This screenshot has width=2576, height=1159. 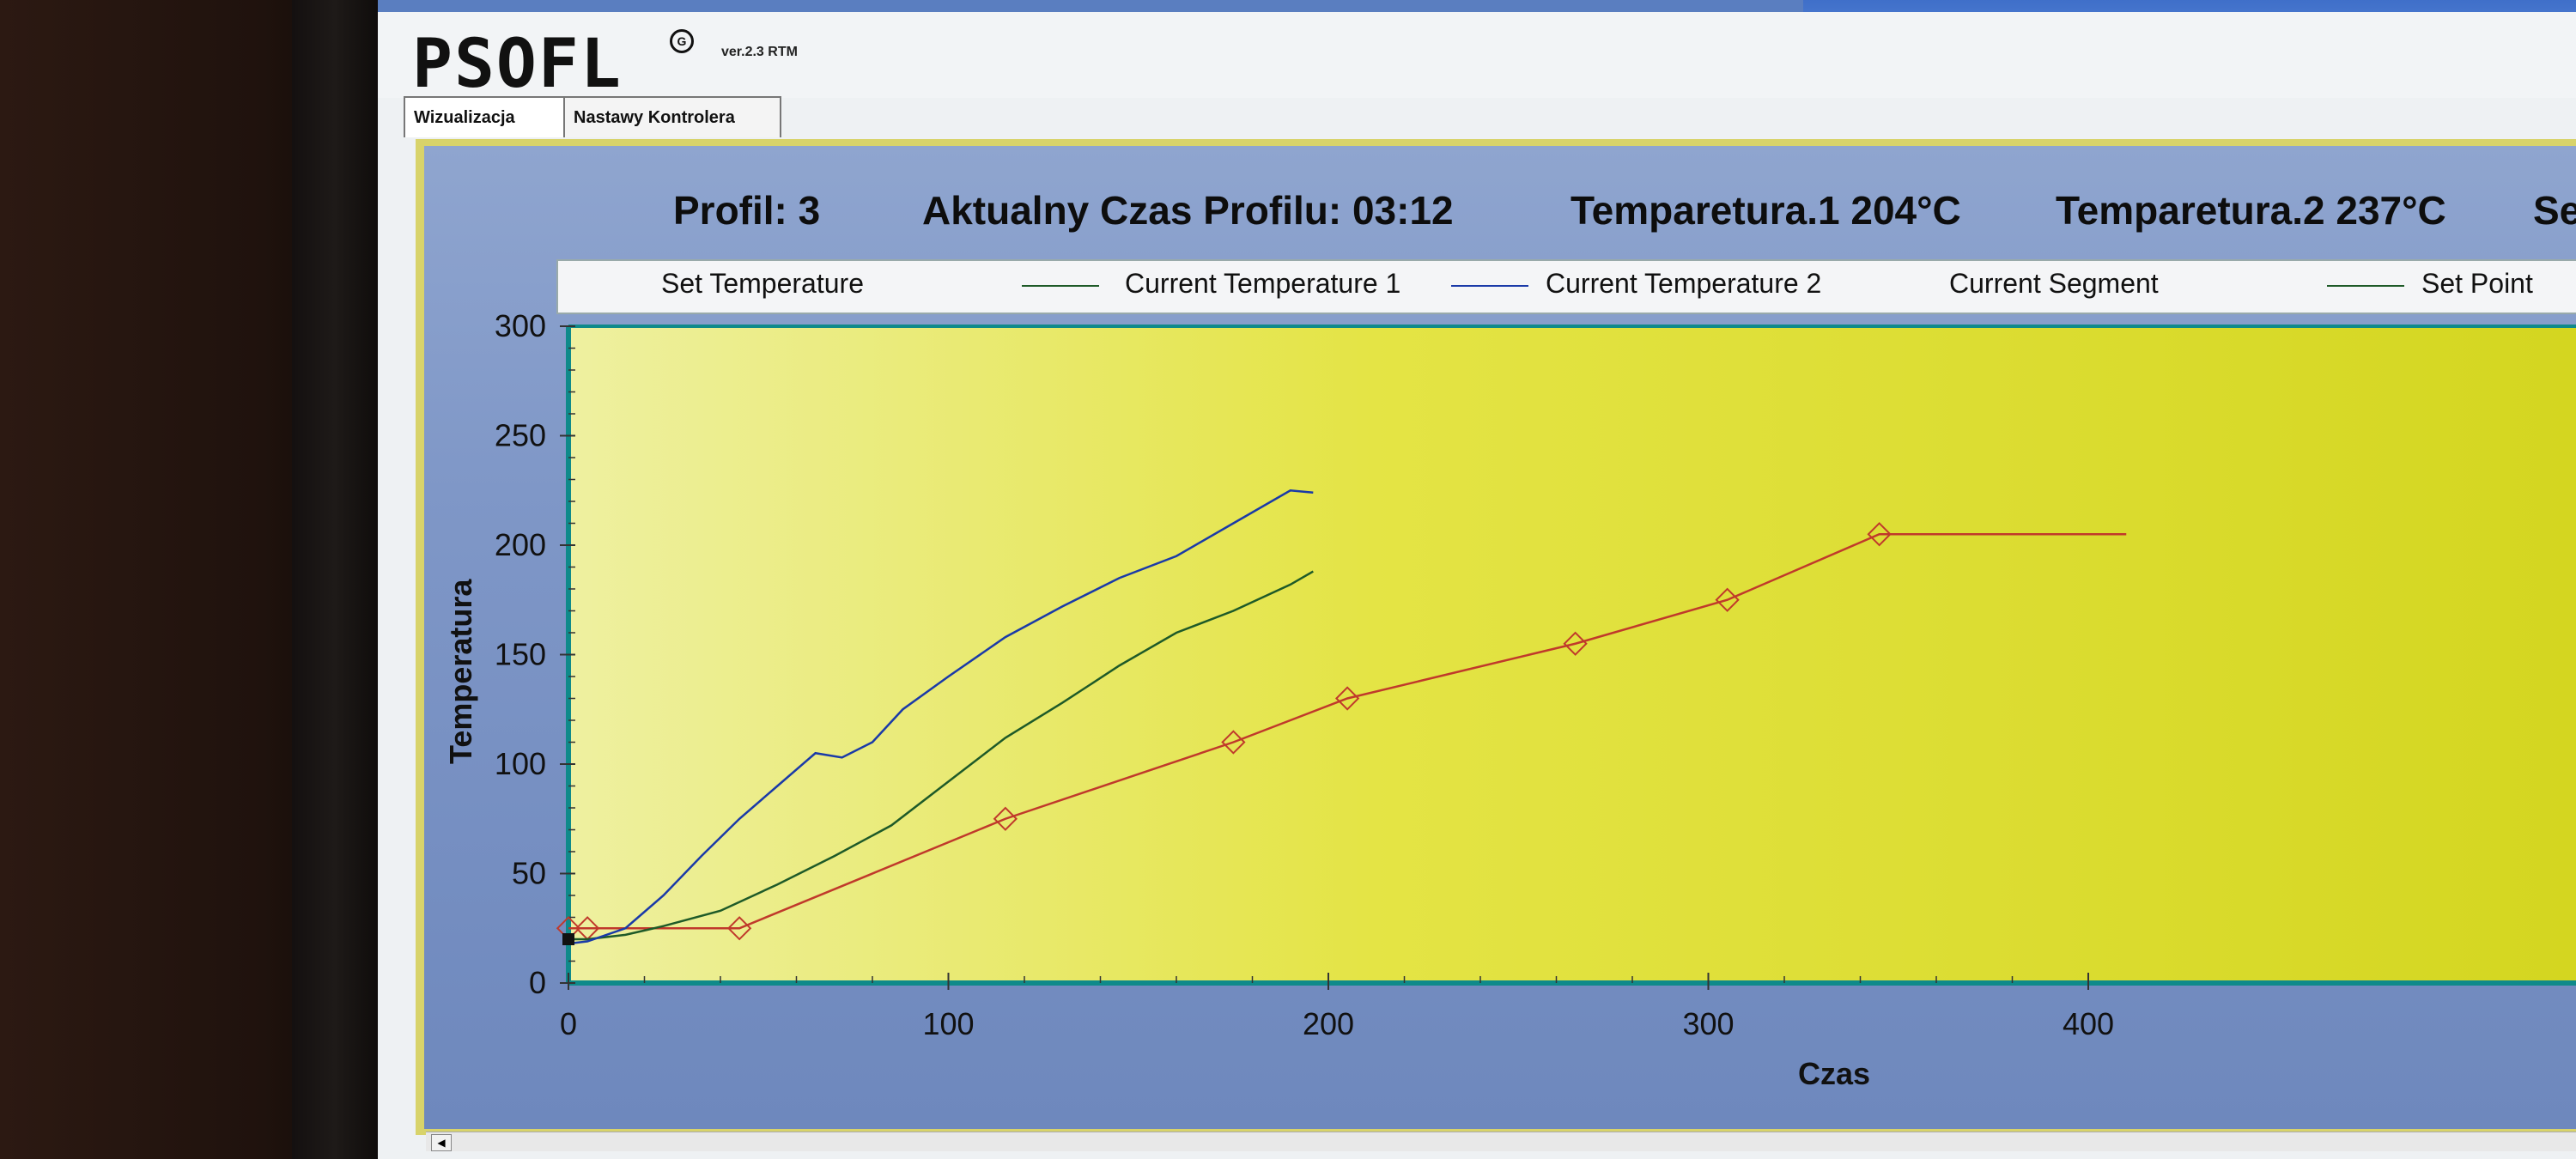 I want to click on x-tick-label: 100, so click(x=948, y=1024).